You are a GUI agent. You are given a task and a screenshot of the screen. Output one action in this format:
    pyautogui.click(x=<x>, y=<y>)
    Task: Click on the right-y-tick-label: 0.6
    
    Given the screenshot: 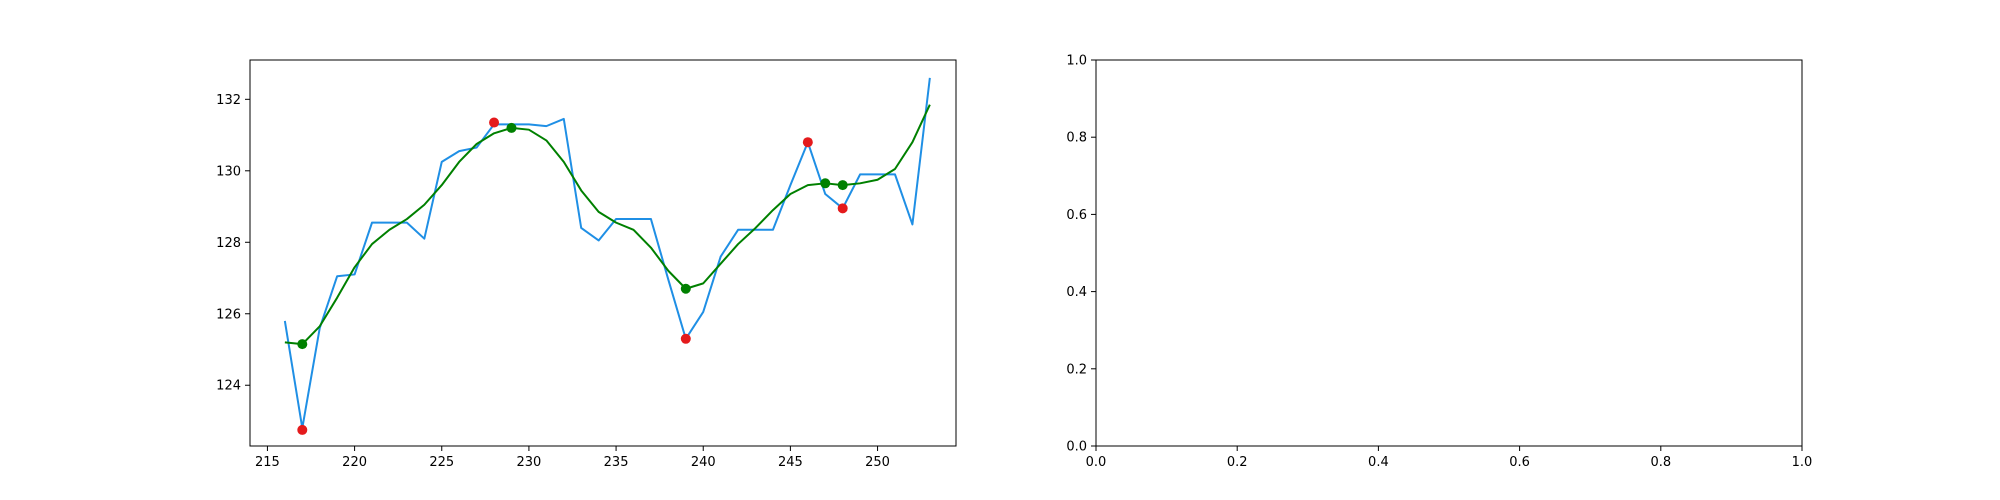 What is the action you would take?
    pyautogui.click(x=1076, y=215)
    